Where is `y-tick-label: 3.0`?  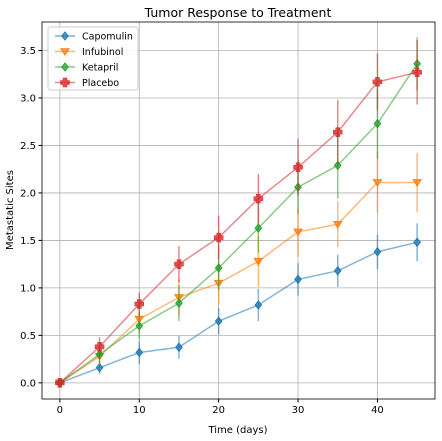 y-tick-label: 3.0 is located at coordinates (28, 98).